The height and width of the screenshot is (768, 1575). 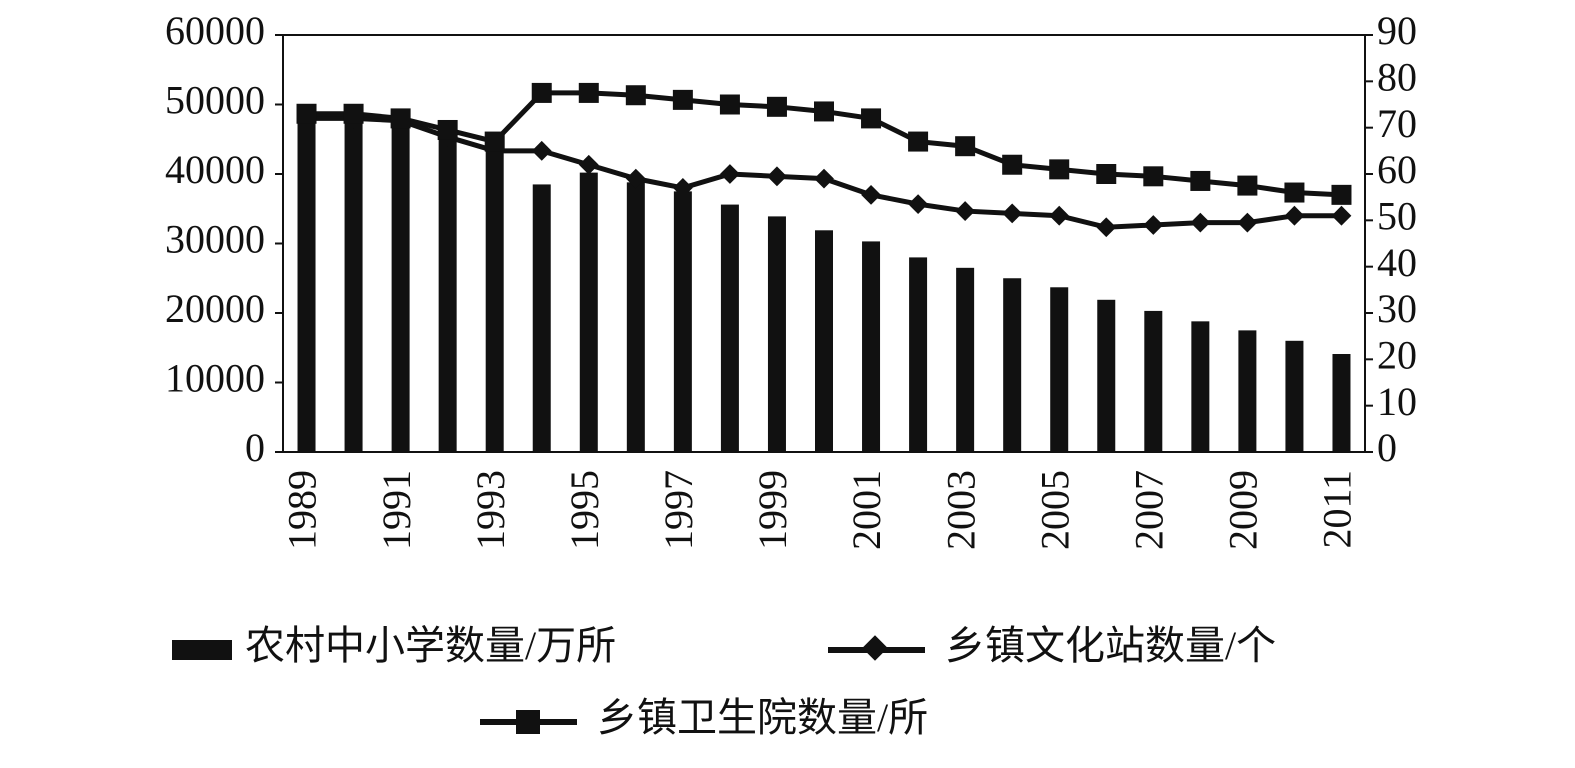 What do you see at coordinates (215, 30) in the screenshot?
I see `y-tick-label: 60000` at bounding box center [215, 30].